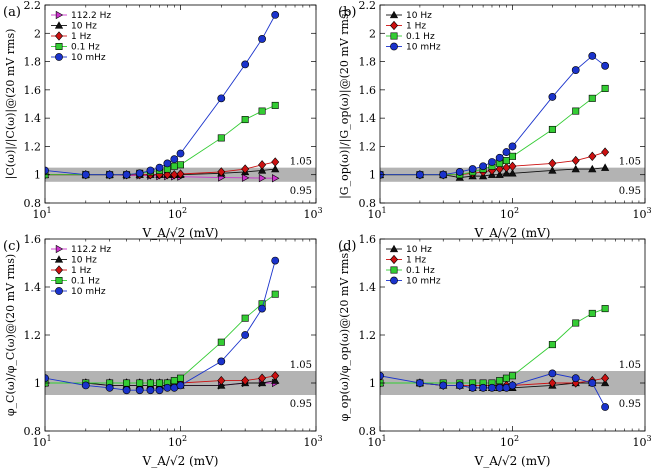 The height and width of the screenshot is (469, 653). What do you see at coordinates (319, 210) in the screenshot?
I see `x-tick-exponent: 3` at bounding box center [319, 210].